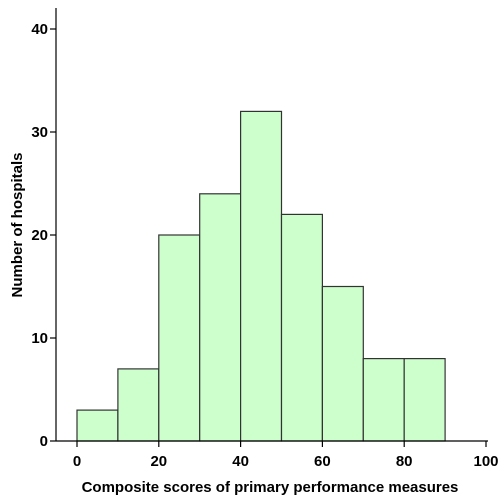  I want to click on x-tick-label-100: 100, so click(485, 461).